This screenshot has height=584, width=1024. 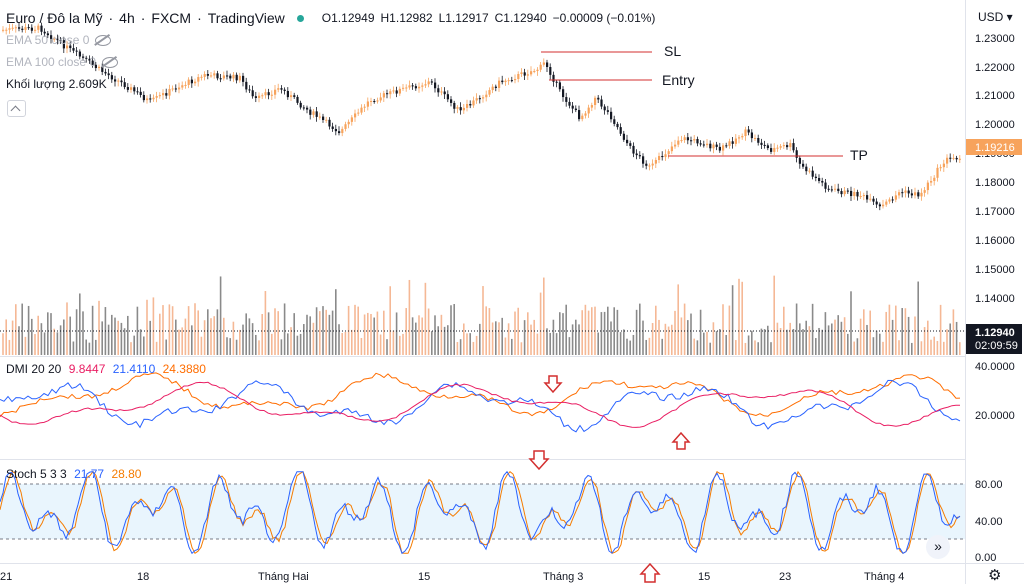 What do you see at coordinates (54, 18) in the screenshot?
I see `symbol-name: Euro / Đô la Mỹ` at bounding box center [54, 18].